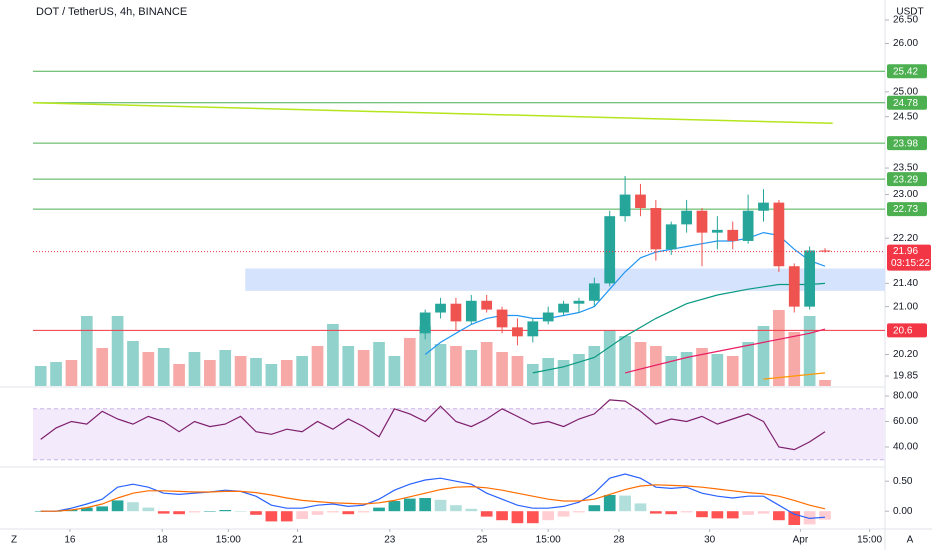  I want to click on x-tick-label: Apr, so click(801, 540).